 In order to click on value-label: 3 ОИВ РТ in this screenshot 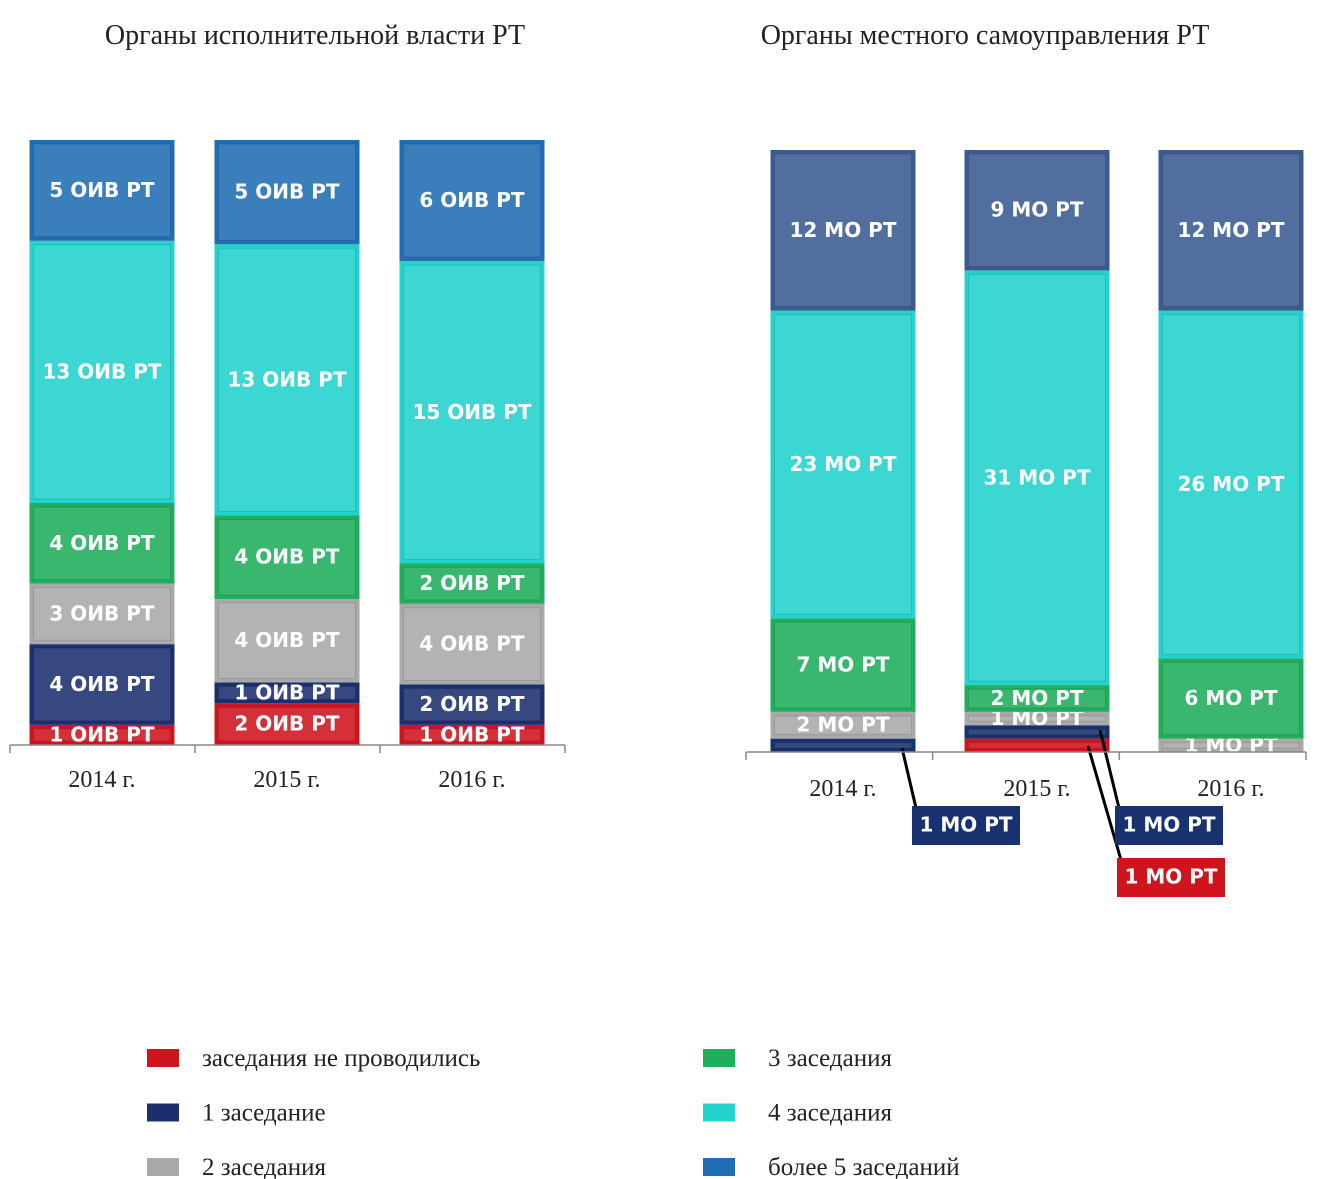, I will do `click(101, 613)`.